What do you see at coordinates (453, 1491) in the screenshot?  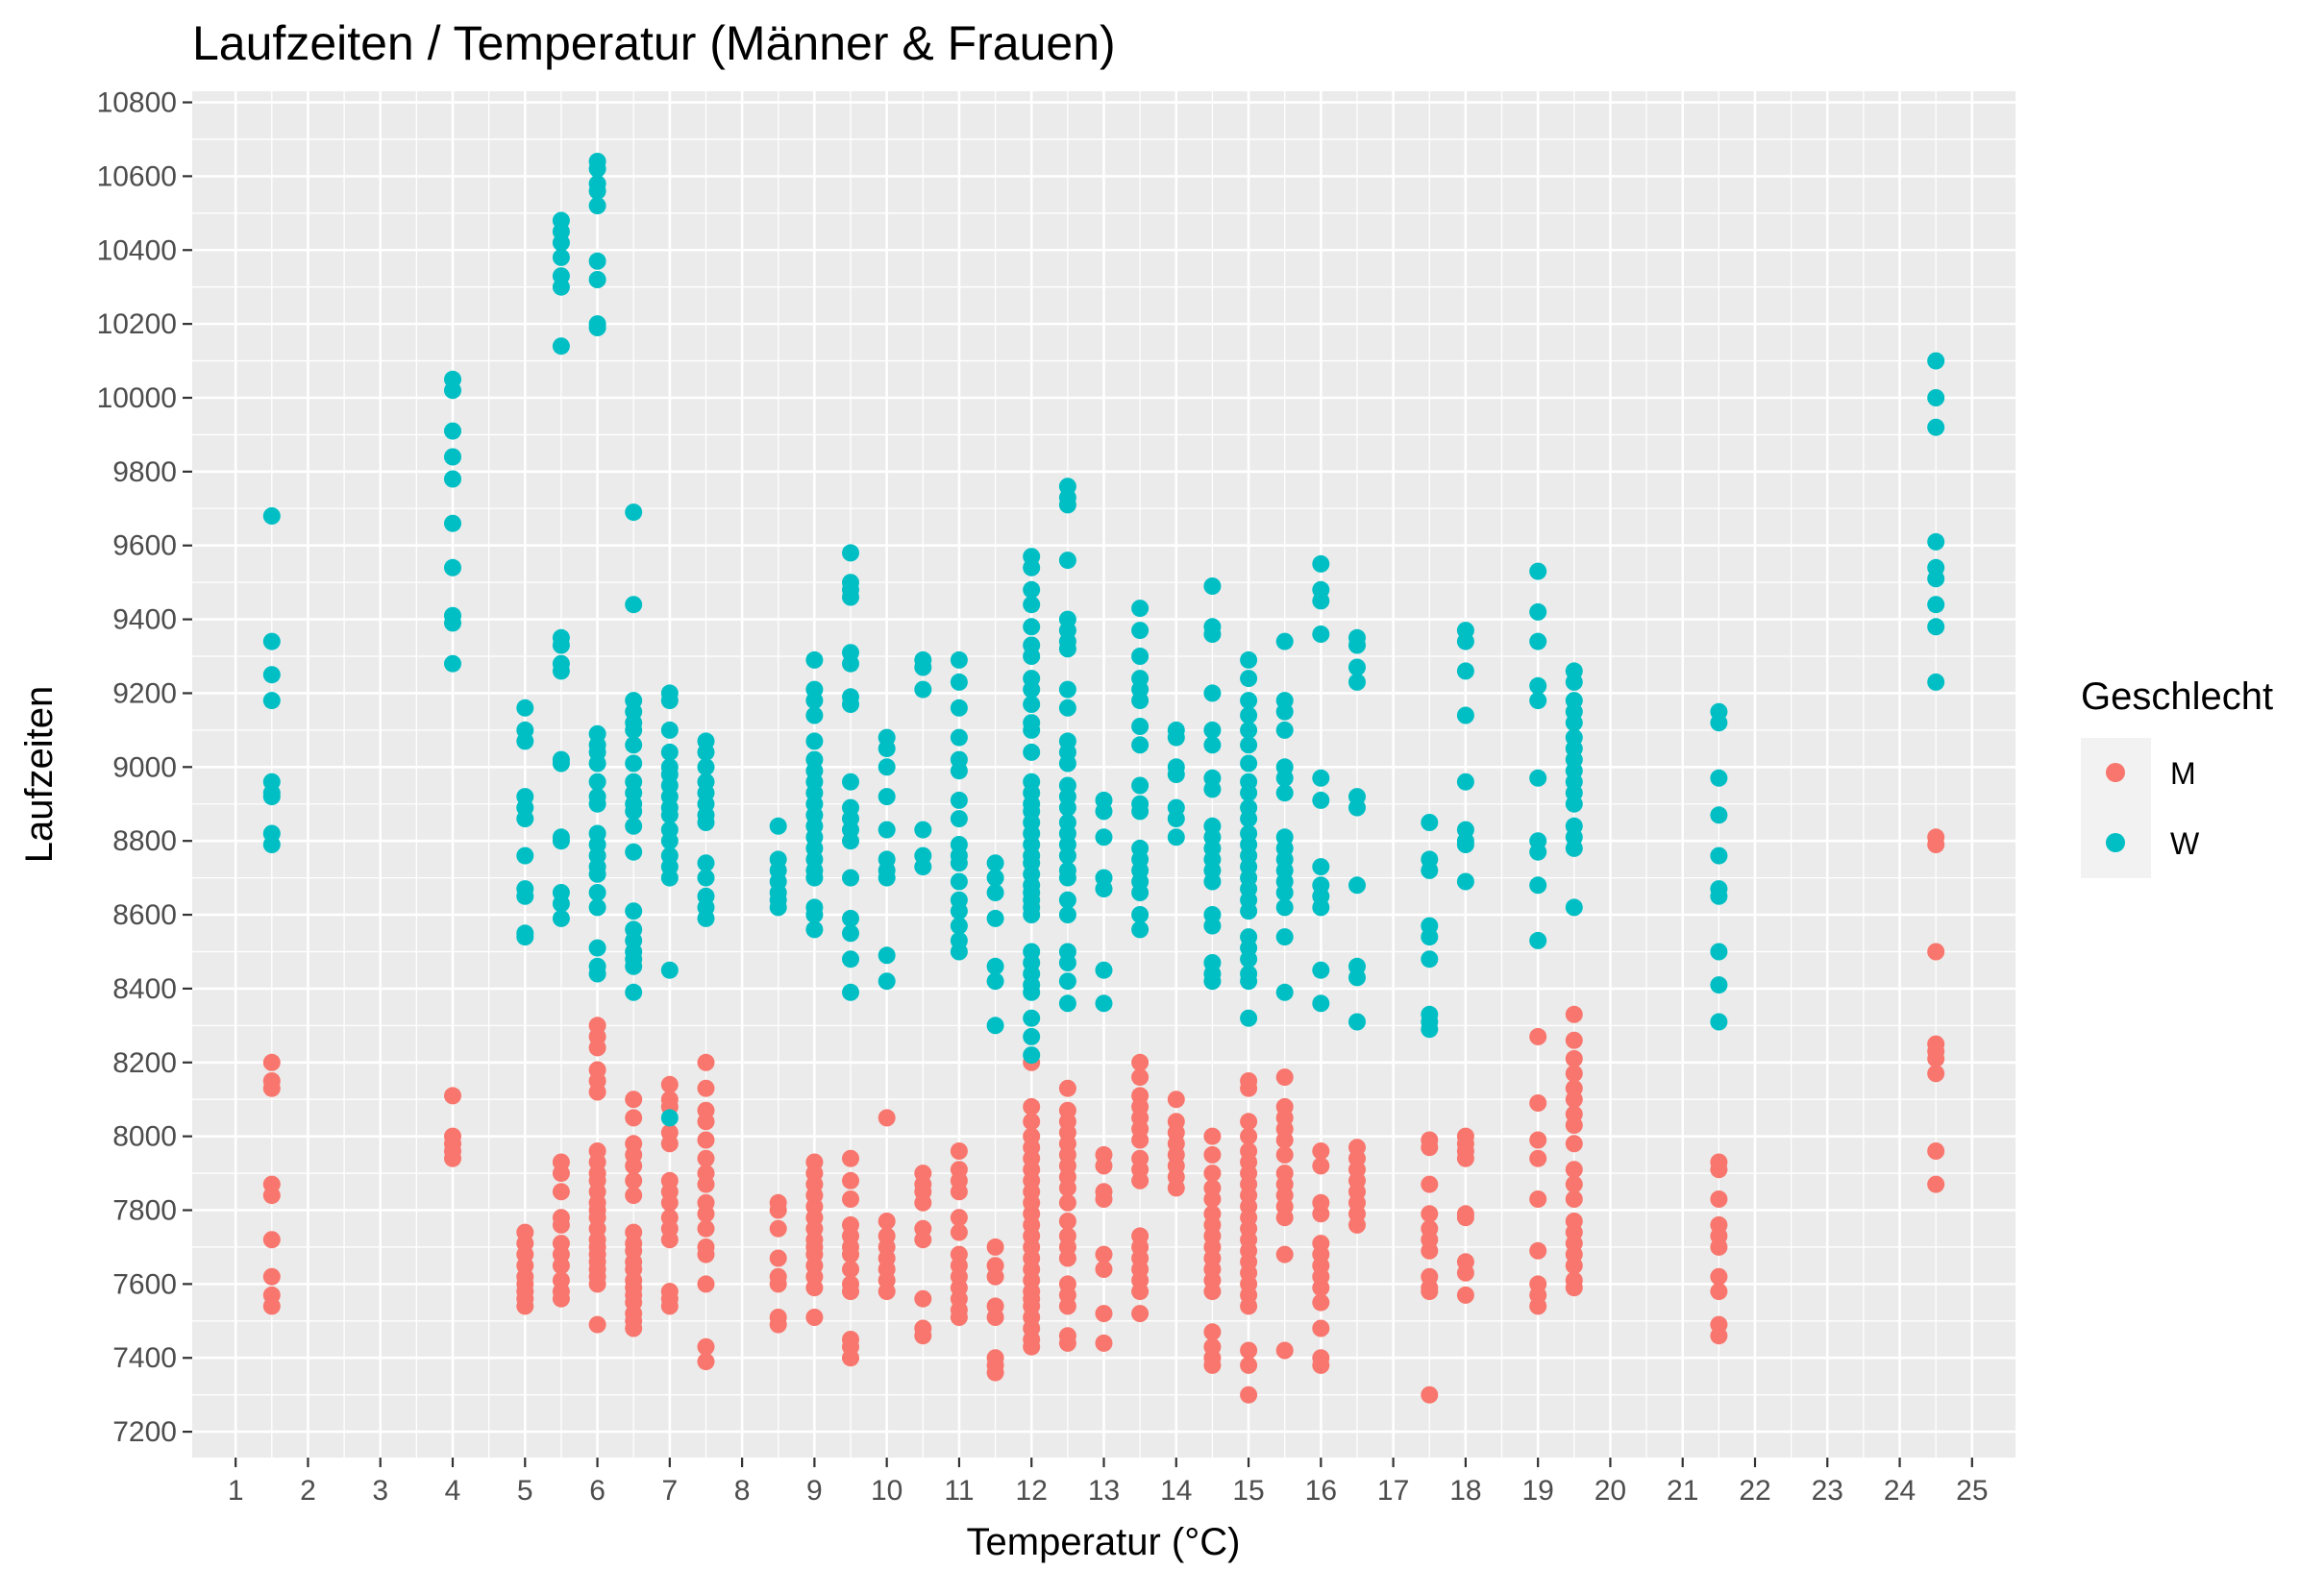 I see `x-tick-label: 4` at bounding box center [453, 1491].